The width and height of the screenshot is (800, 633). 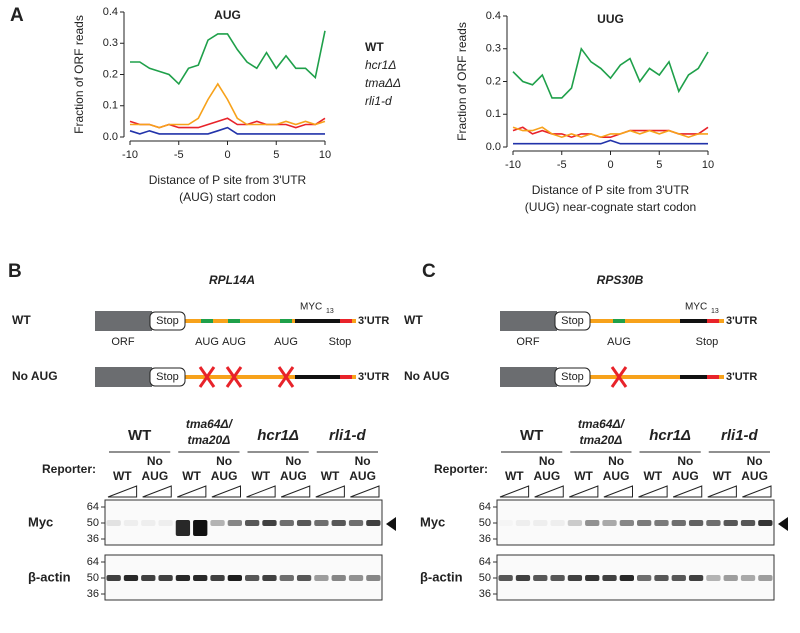 What do you see at coordinates (493, 16) in the screenshot?
I see `y-tick-label: 0.4` at bounding box center [493, 16].